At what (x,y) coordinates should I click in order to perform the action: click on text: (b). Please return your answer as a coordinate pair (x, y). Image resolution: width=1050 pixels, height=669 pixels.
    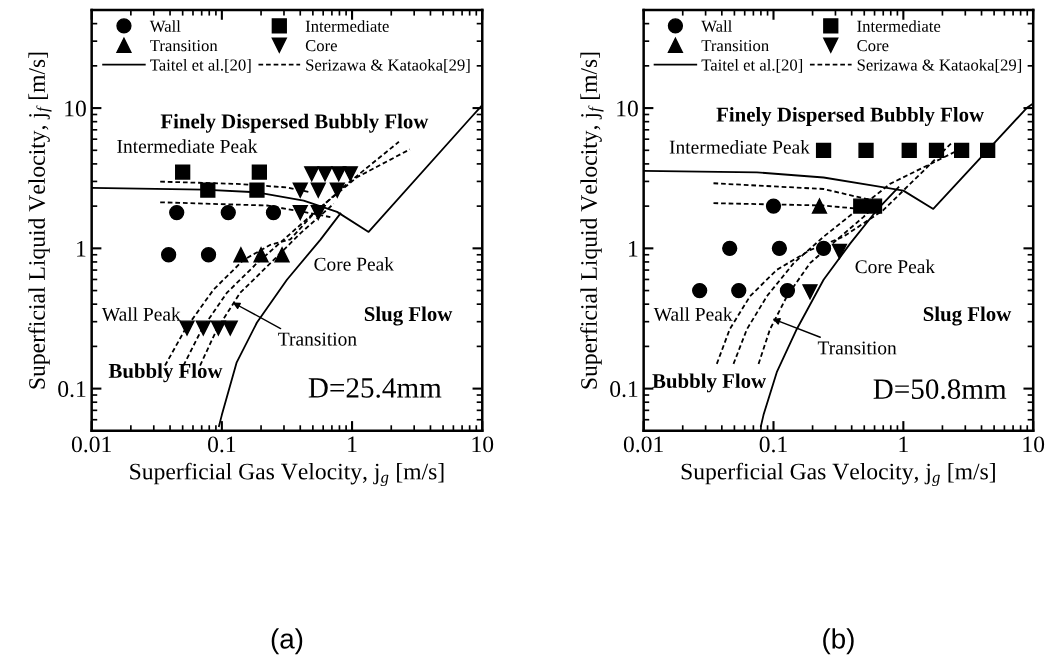
    Looking at the image, I should click on (838, 641).